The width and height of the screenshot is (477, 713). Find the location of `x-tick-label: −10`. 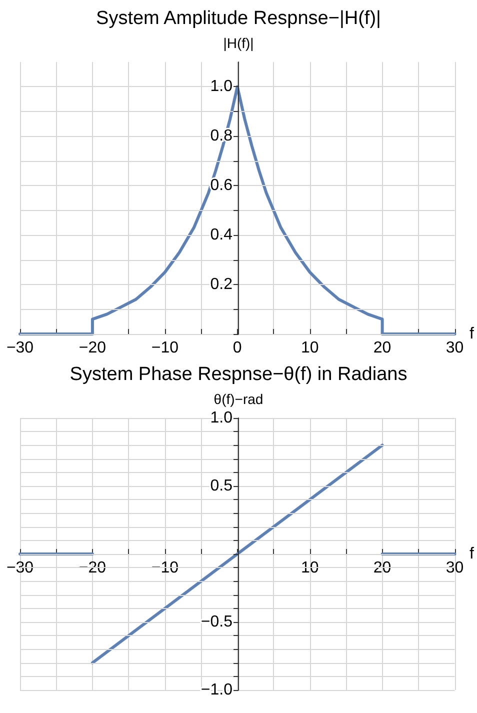

x-tick-label: −10 is located at coordinates (165, 348).